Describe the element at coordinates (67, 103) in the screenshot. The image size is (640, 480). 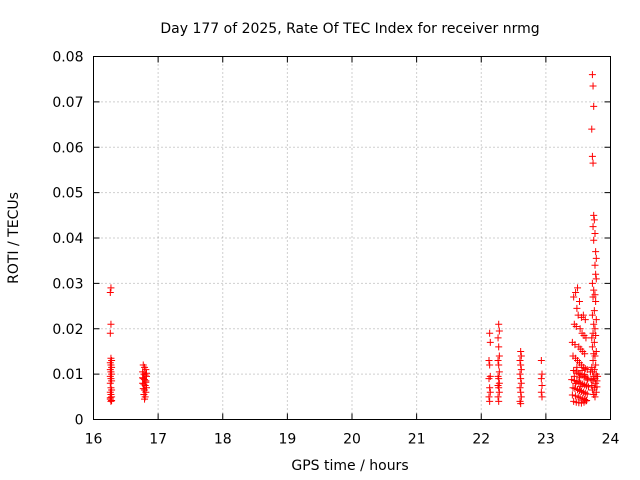
I see `y-tick-label: 0.07` at that location.